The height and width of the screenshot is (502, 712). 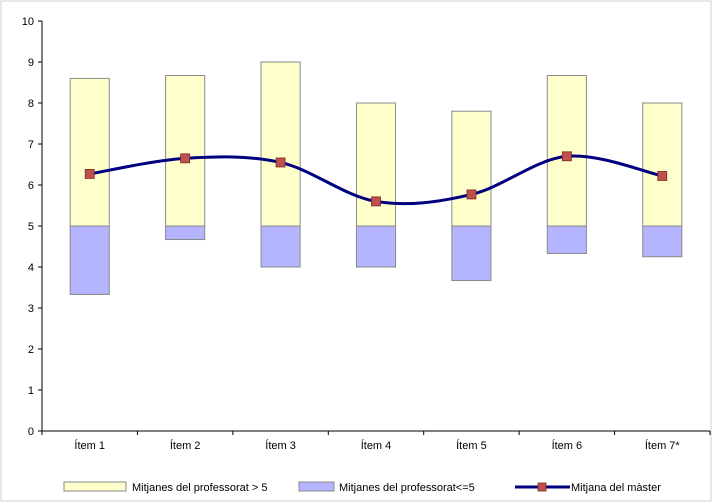 What do you see at coordinates (280, 445) in the screenshot?
I see `x-tick-label: Ítem 3` at bounding box center [280, 445].